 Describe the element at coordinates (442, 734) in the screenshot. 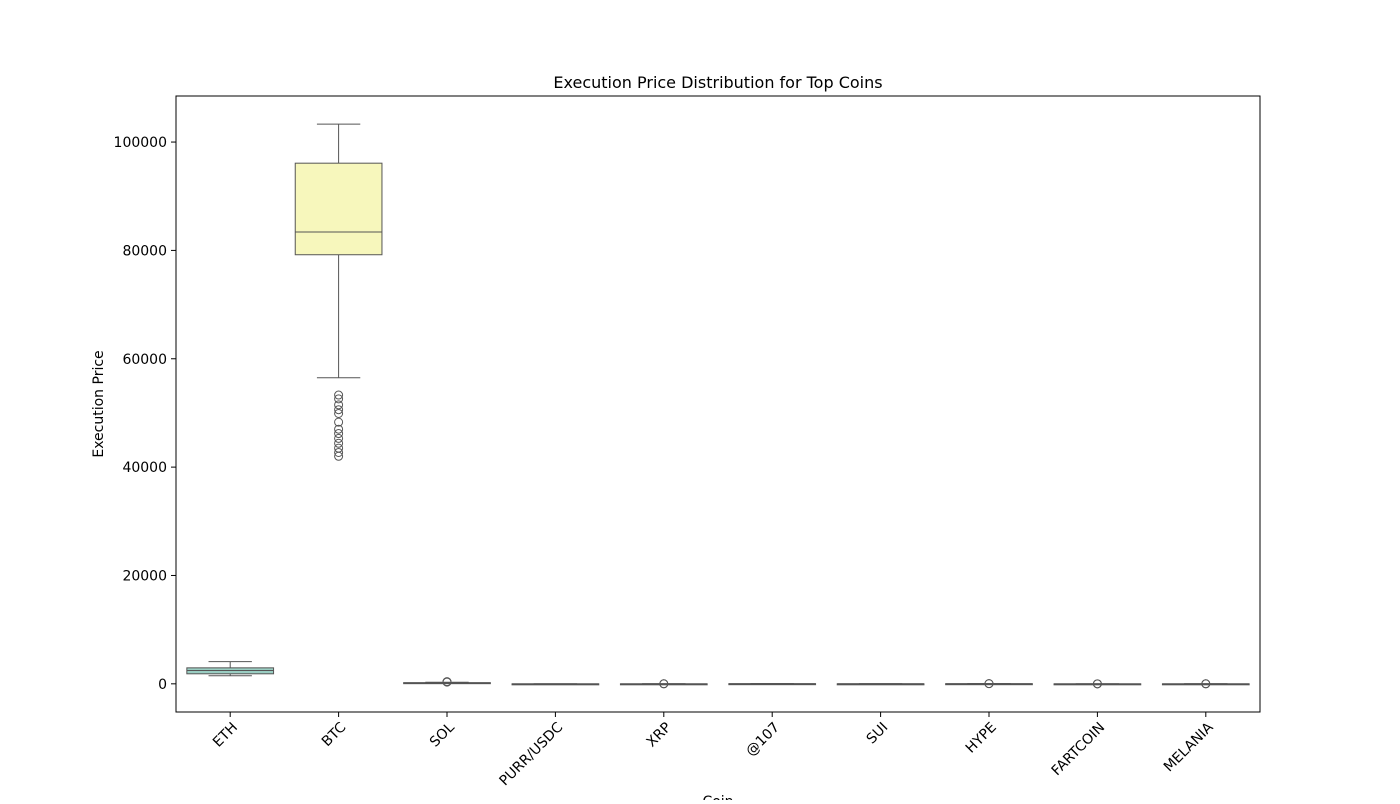

I see `x-tick-label: SOL` at that location.